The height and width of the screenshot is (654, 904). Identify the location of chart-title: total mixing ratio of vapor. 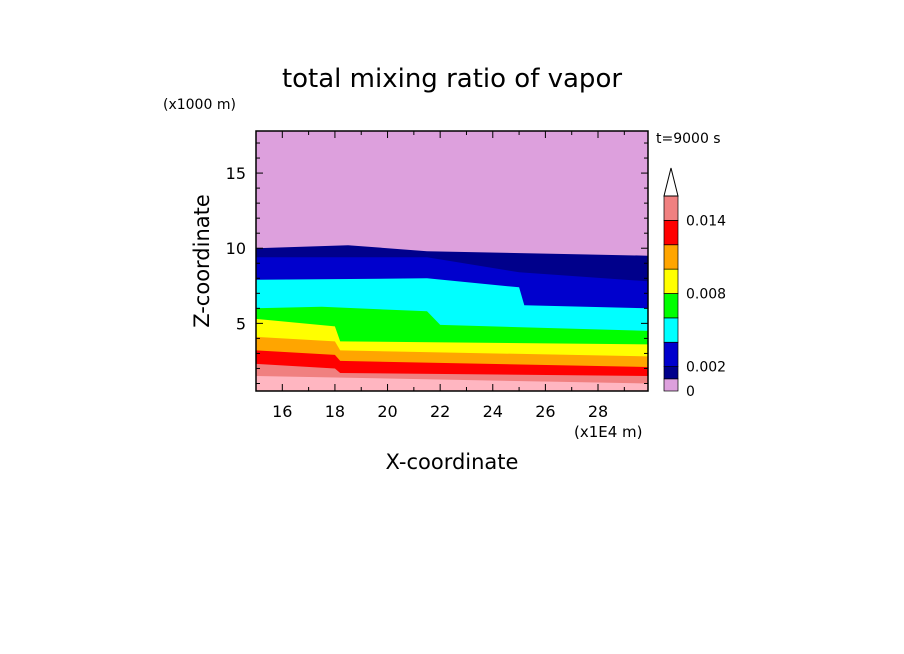
(452, 79).